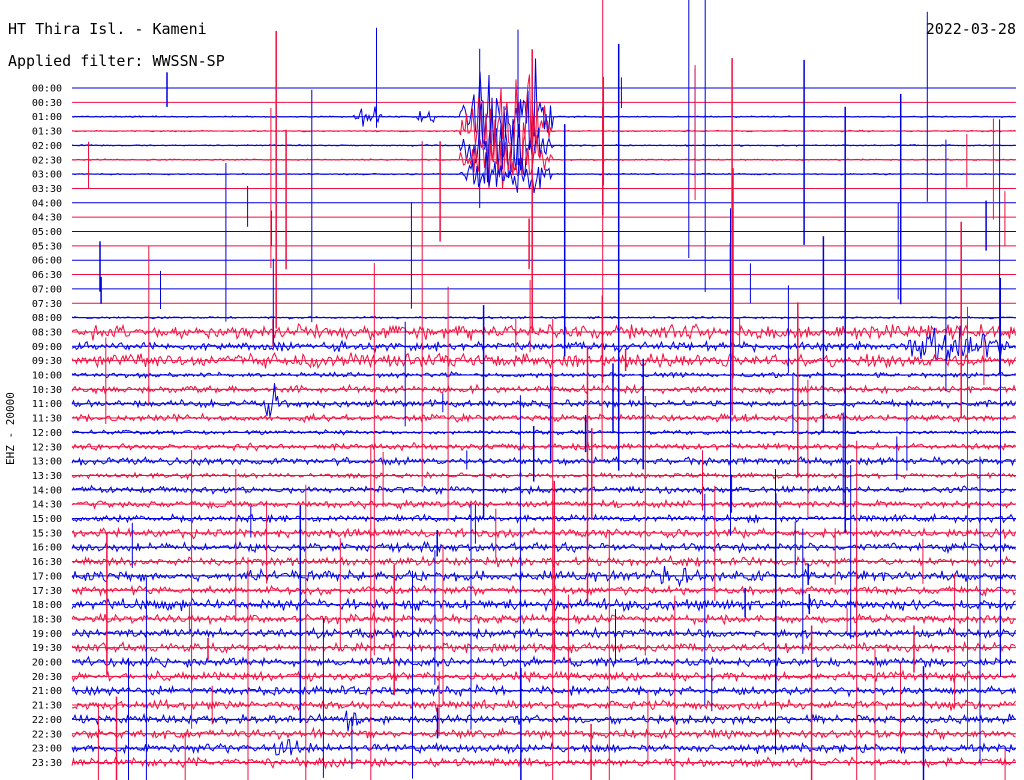 This screenshot has width=1024, height=780. Describe the element at coordinates (47, 189) in the screenshot. I see `time-tick-label: 03:30` at that location.